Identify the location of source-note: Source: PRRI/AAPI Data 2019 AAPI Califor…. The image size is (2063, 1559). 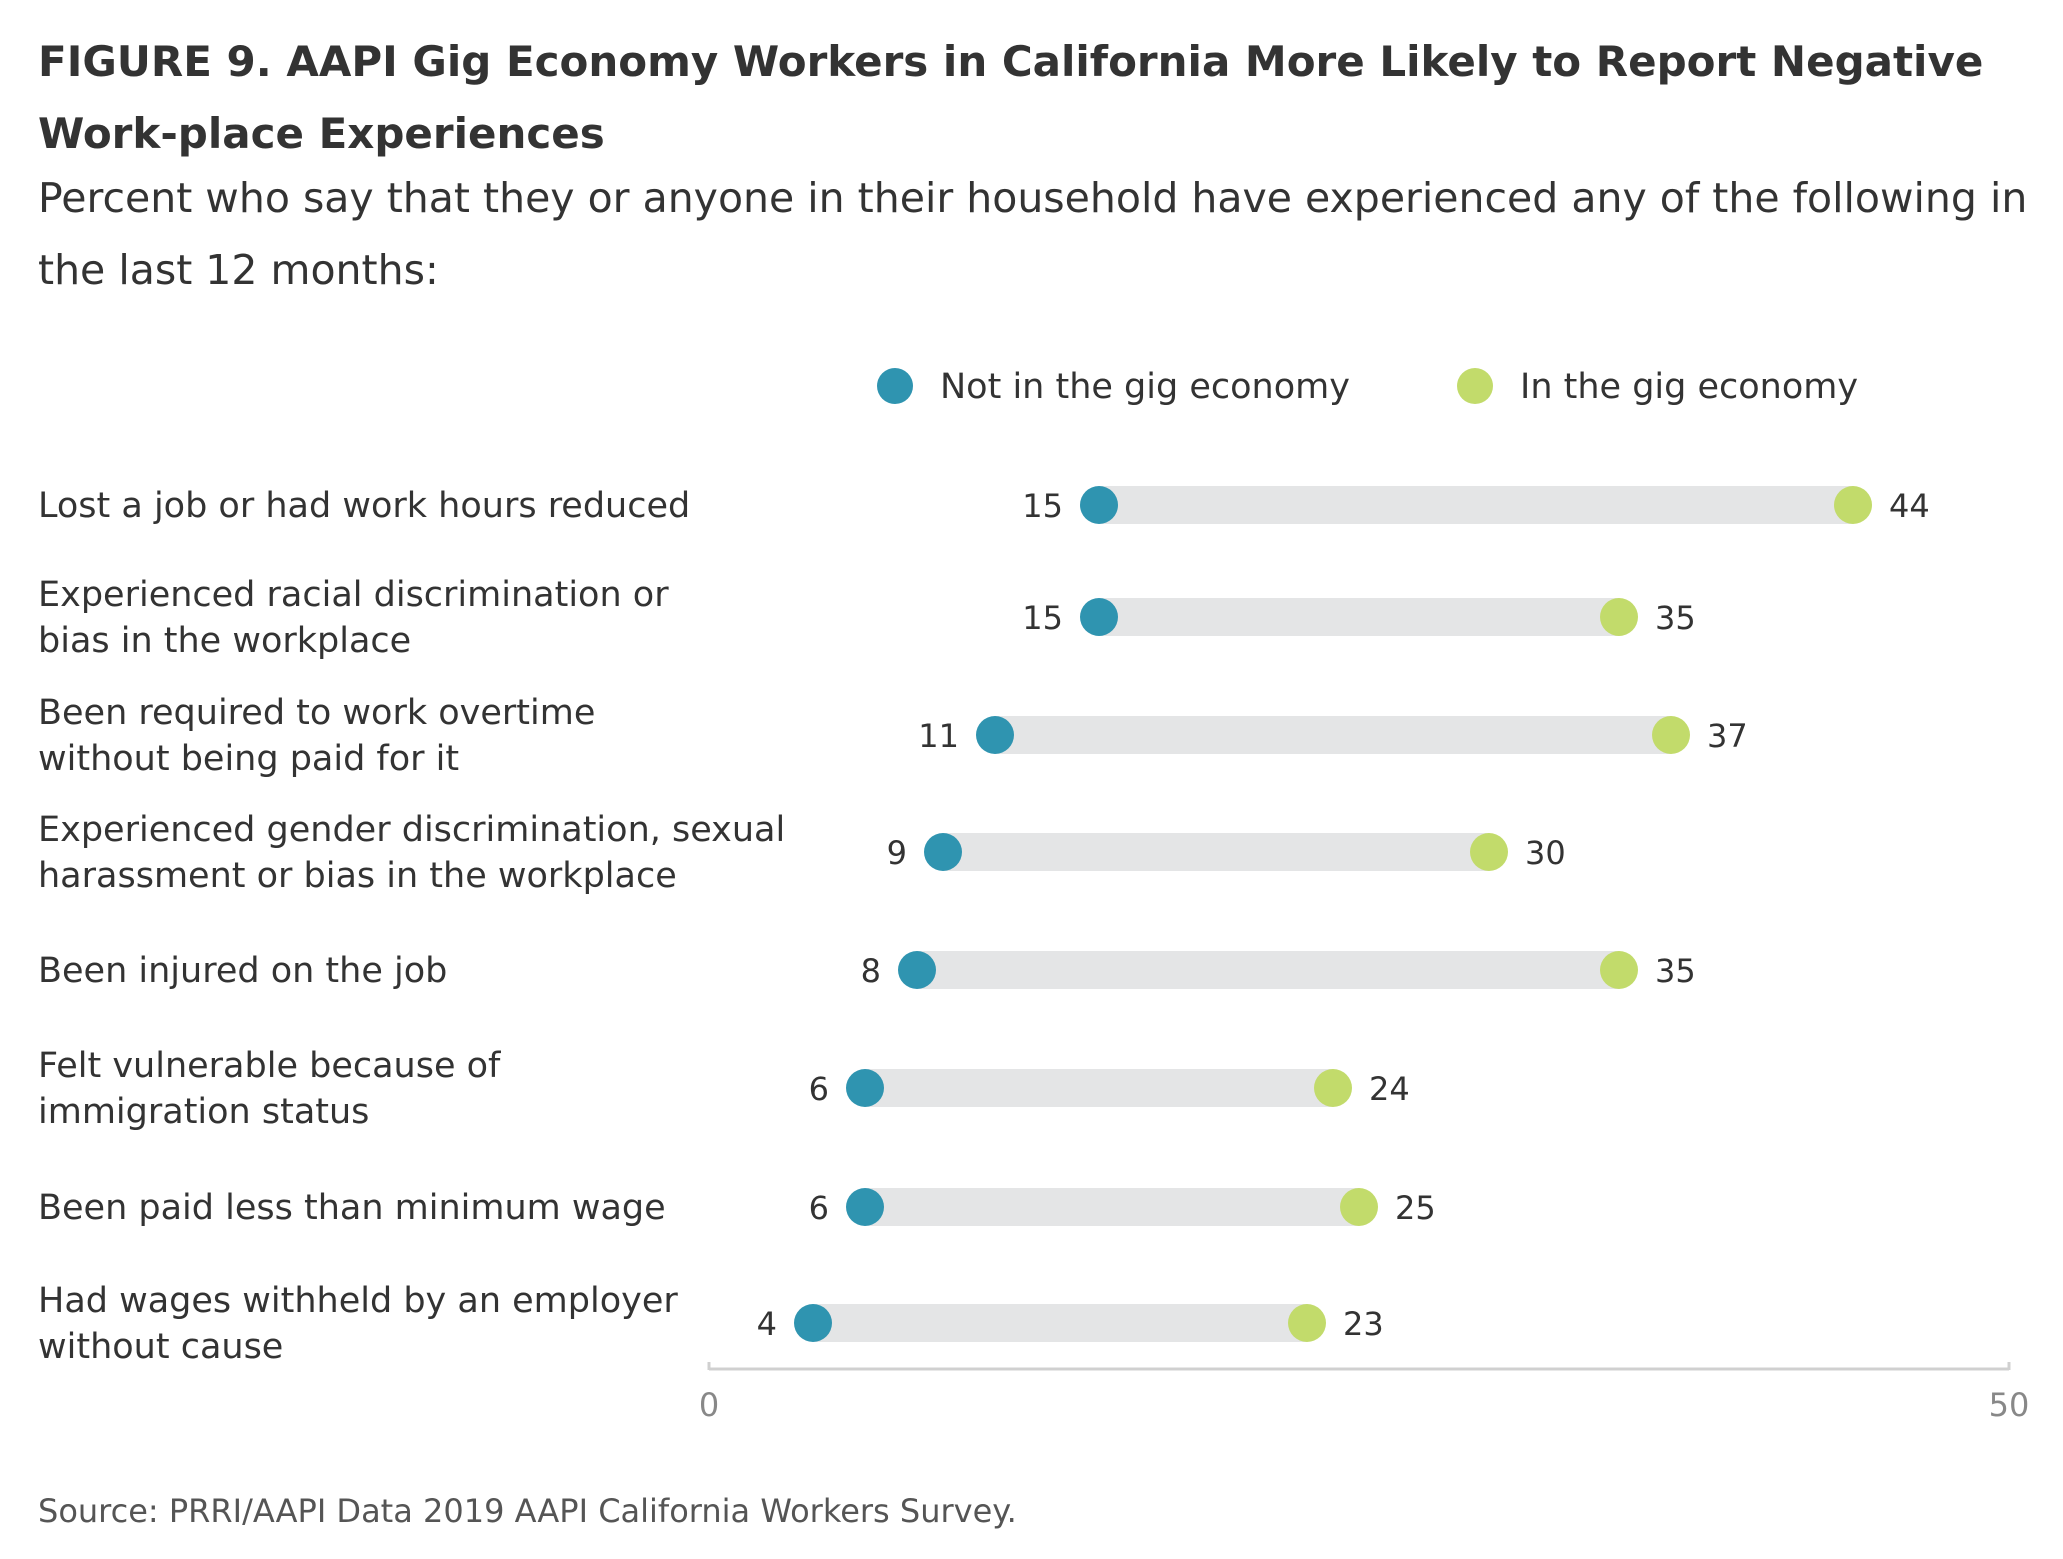
(527, 1511).